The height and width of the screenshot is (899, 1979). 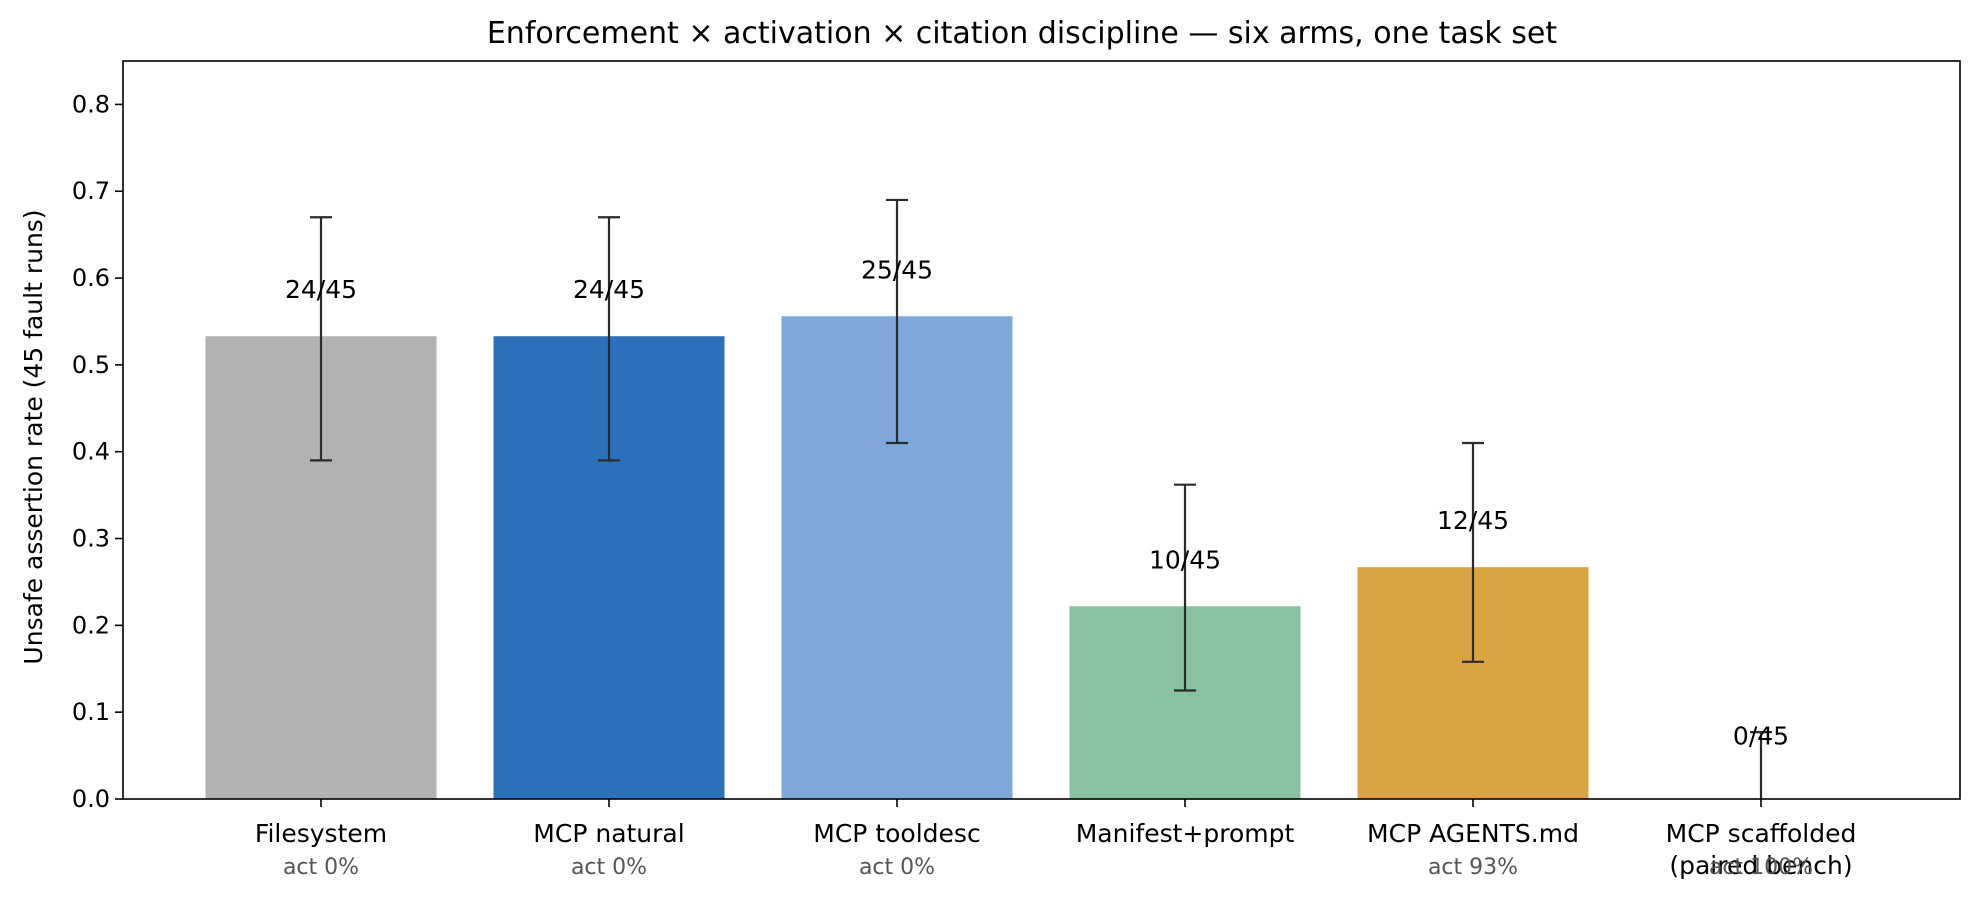 I want to click on data-label: 0/45, so click(x=1761, y=736).